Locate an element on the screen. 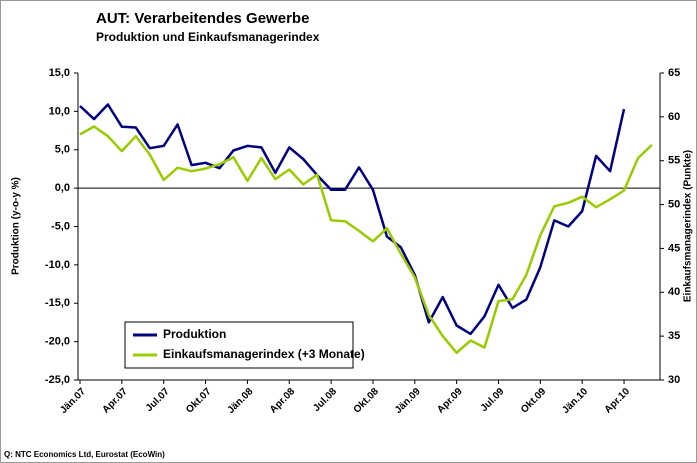 The width and height of the screenshot is (697, 463). y-tick-label: -20,0 is located at coordinates (57, 342).